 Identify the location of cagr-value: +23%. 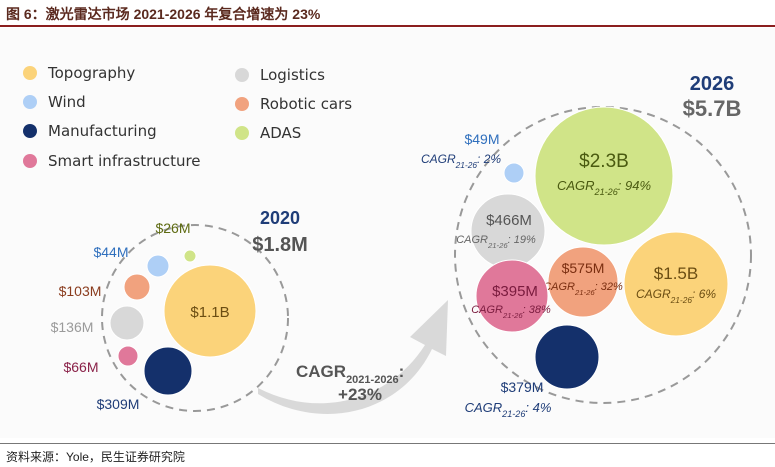
(360, 394).